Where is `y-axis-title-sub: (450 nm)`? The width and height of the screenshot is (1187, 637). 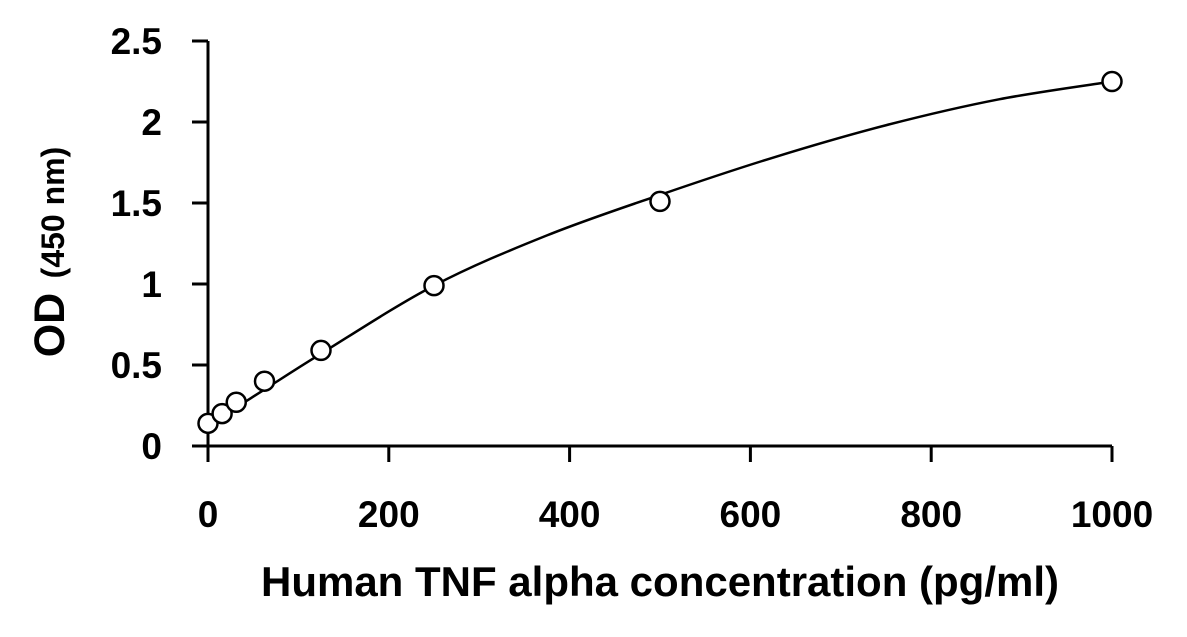 y-axis-title-sub: (450 nm) is located at coordinates (53, 213).